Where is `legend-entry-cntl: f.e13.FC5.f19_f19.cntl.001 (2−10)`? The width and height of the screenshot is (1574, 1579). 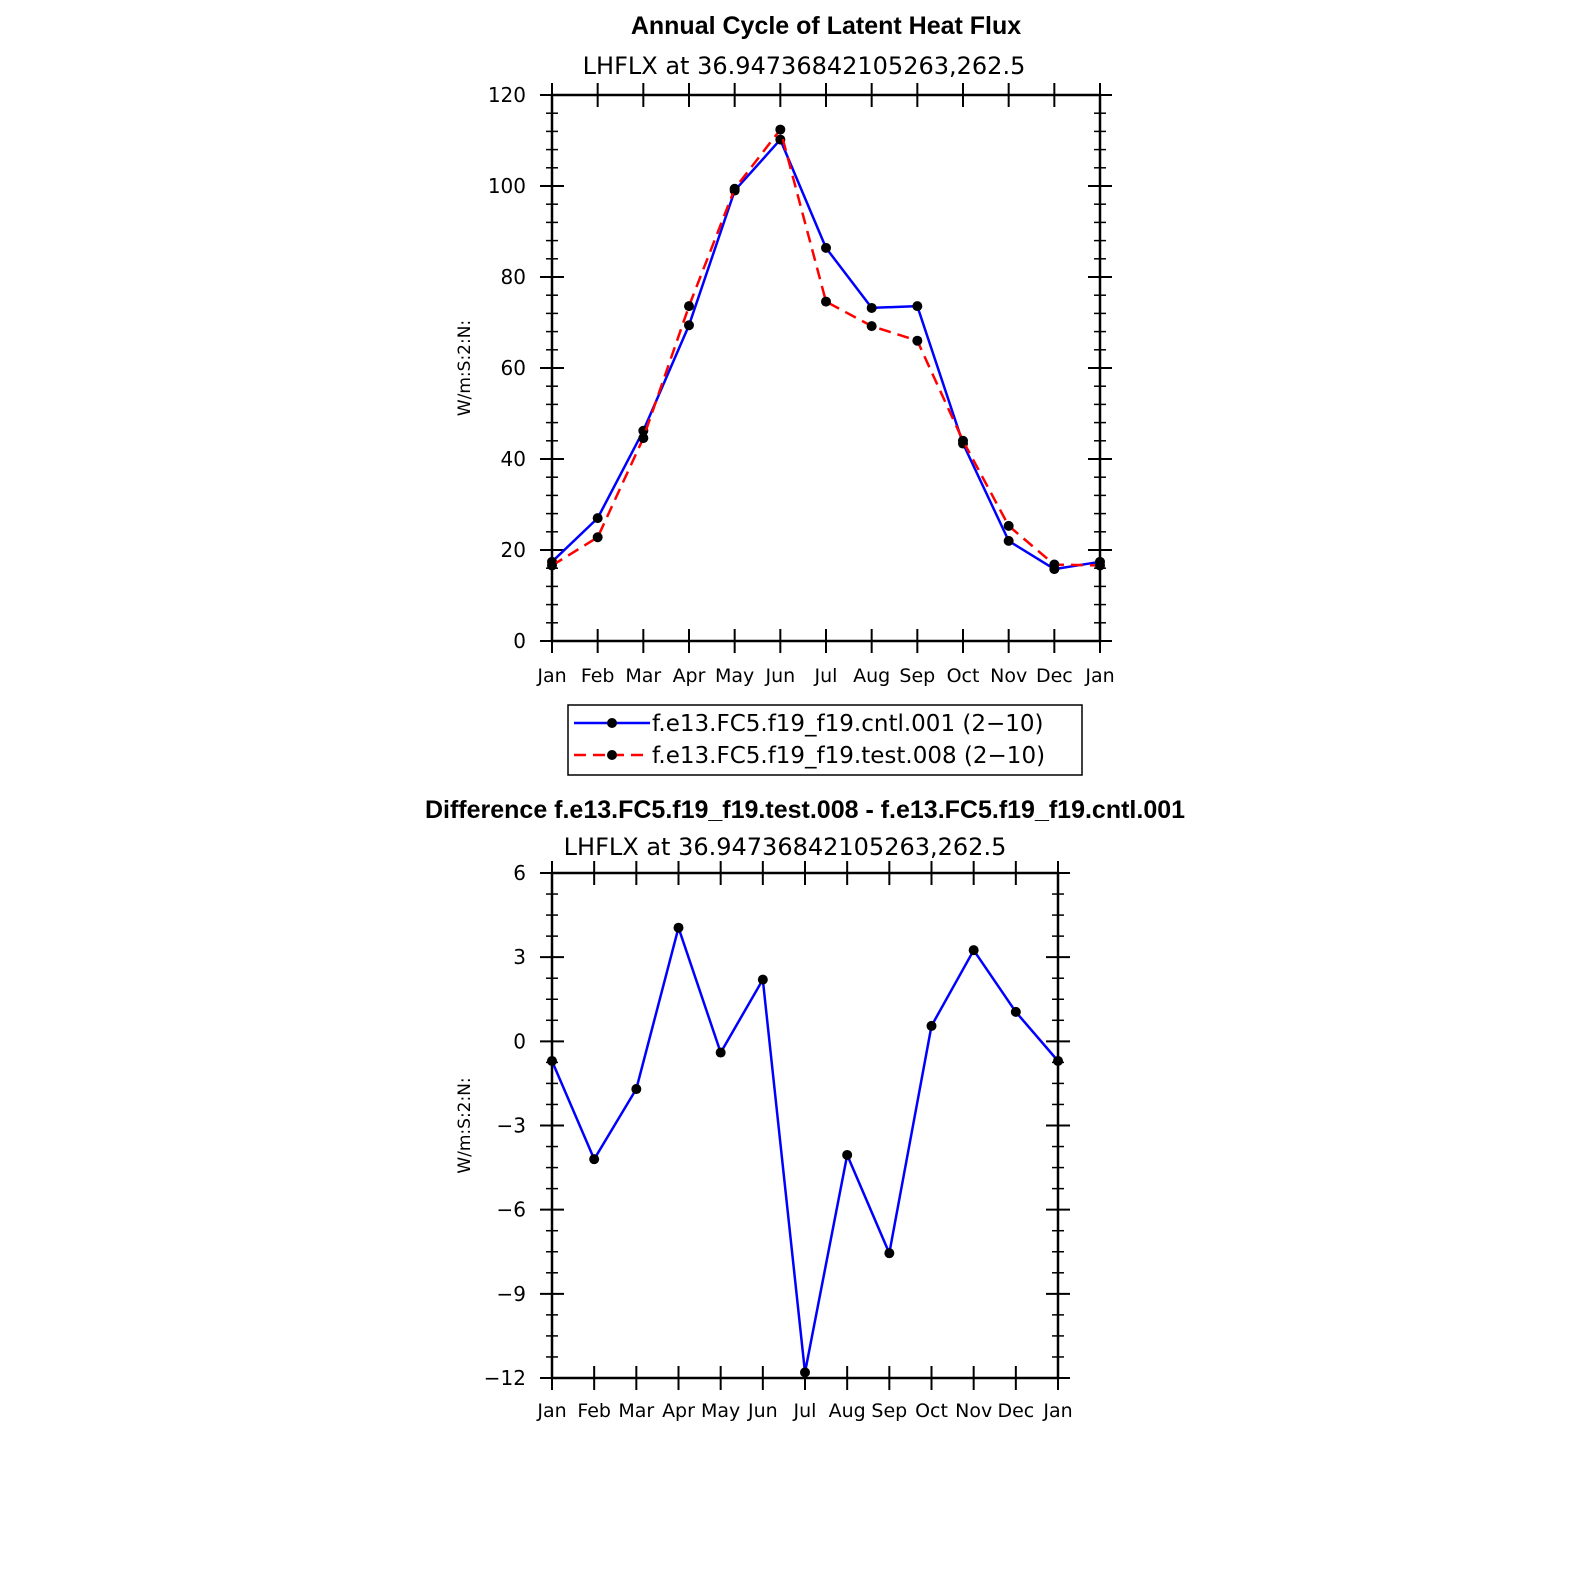
legend-entry-cntl: f.e13.FC5.f19_f19.cntl.001 (2−10) is located at coordinates (848, 724).